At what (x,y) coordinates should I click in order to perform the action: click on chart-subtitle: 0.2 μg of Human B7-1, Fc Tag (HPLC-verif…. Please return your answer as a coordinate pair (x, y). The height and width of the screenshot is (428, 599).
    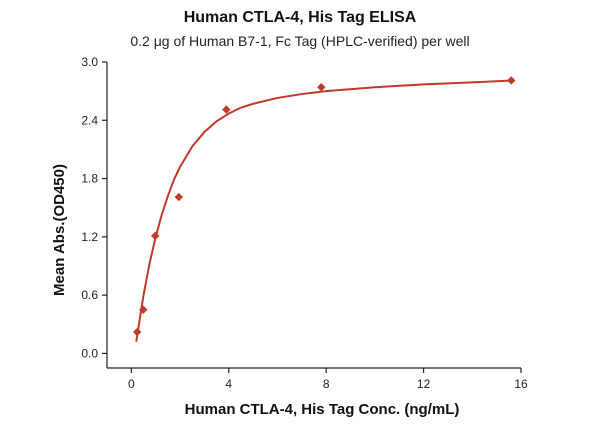
    Looking at the image, I should click on (299, 41).